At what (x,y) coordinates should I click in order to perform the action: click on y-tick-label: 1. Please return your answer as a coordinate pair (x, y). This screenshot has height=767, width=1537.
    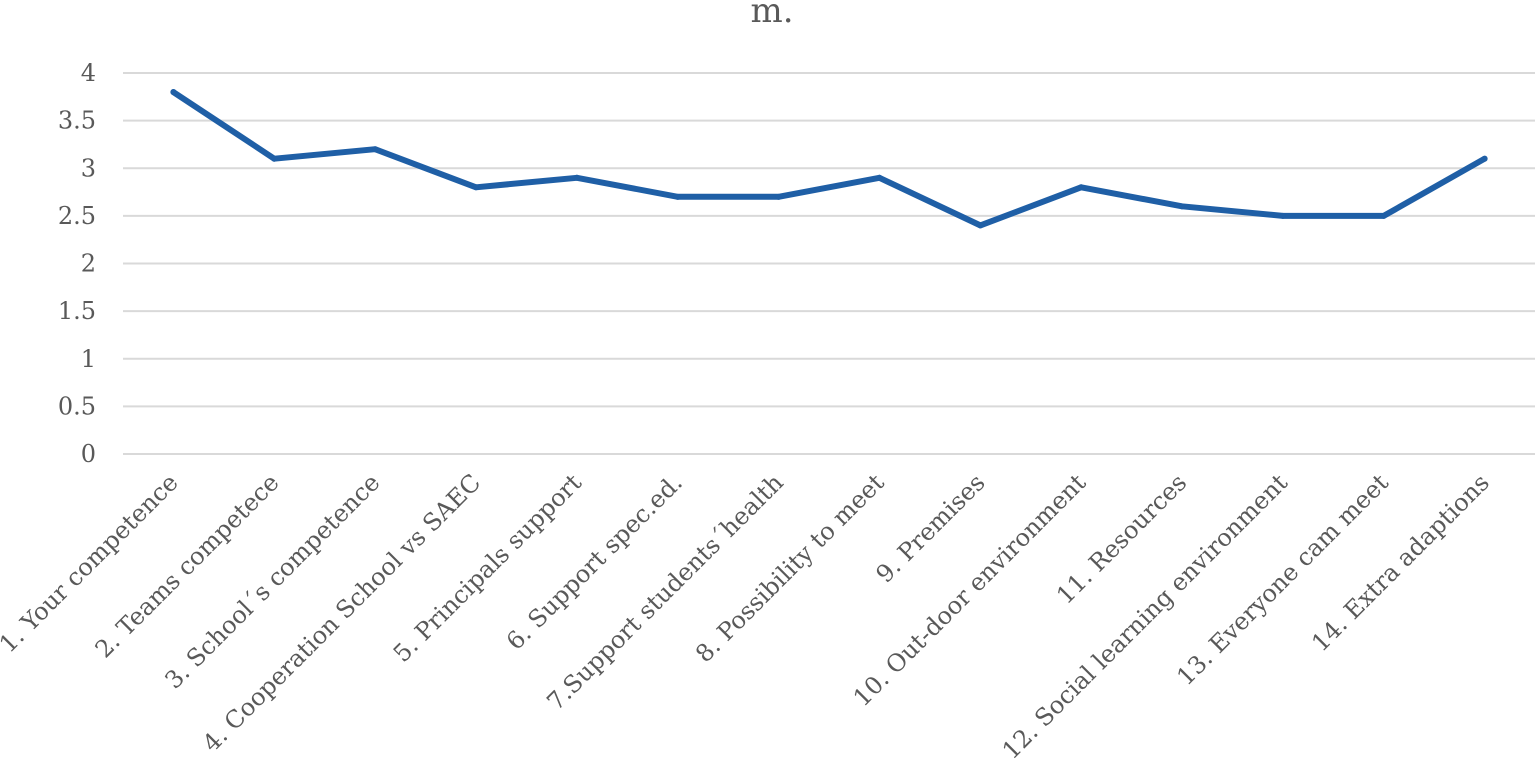
    Looking at the image, I should click on (88, 359).